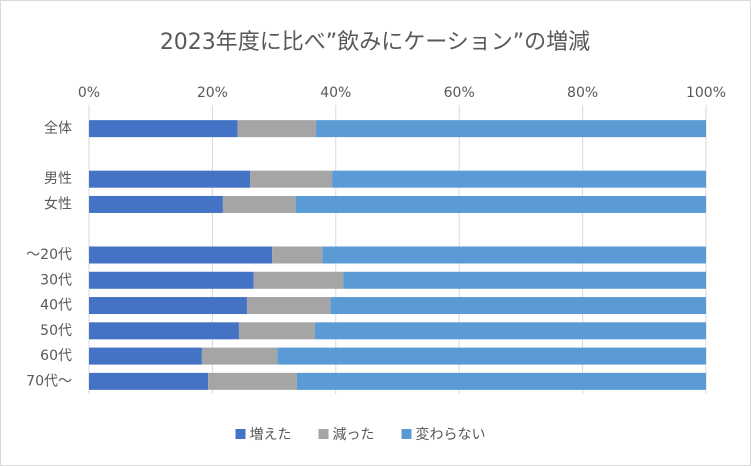  I want to click on y-tick-label: 女性, so click(58, 203).